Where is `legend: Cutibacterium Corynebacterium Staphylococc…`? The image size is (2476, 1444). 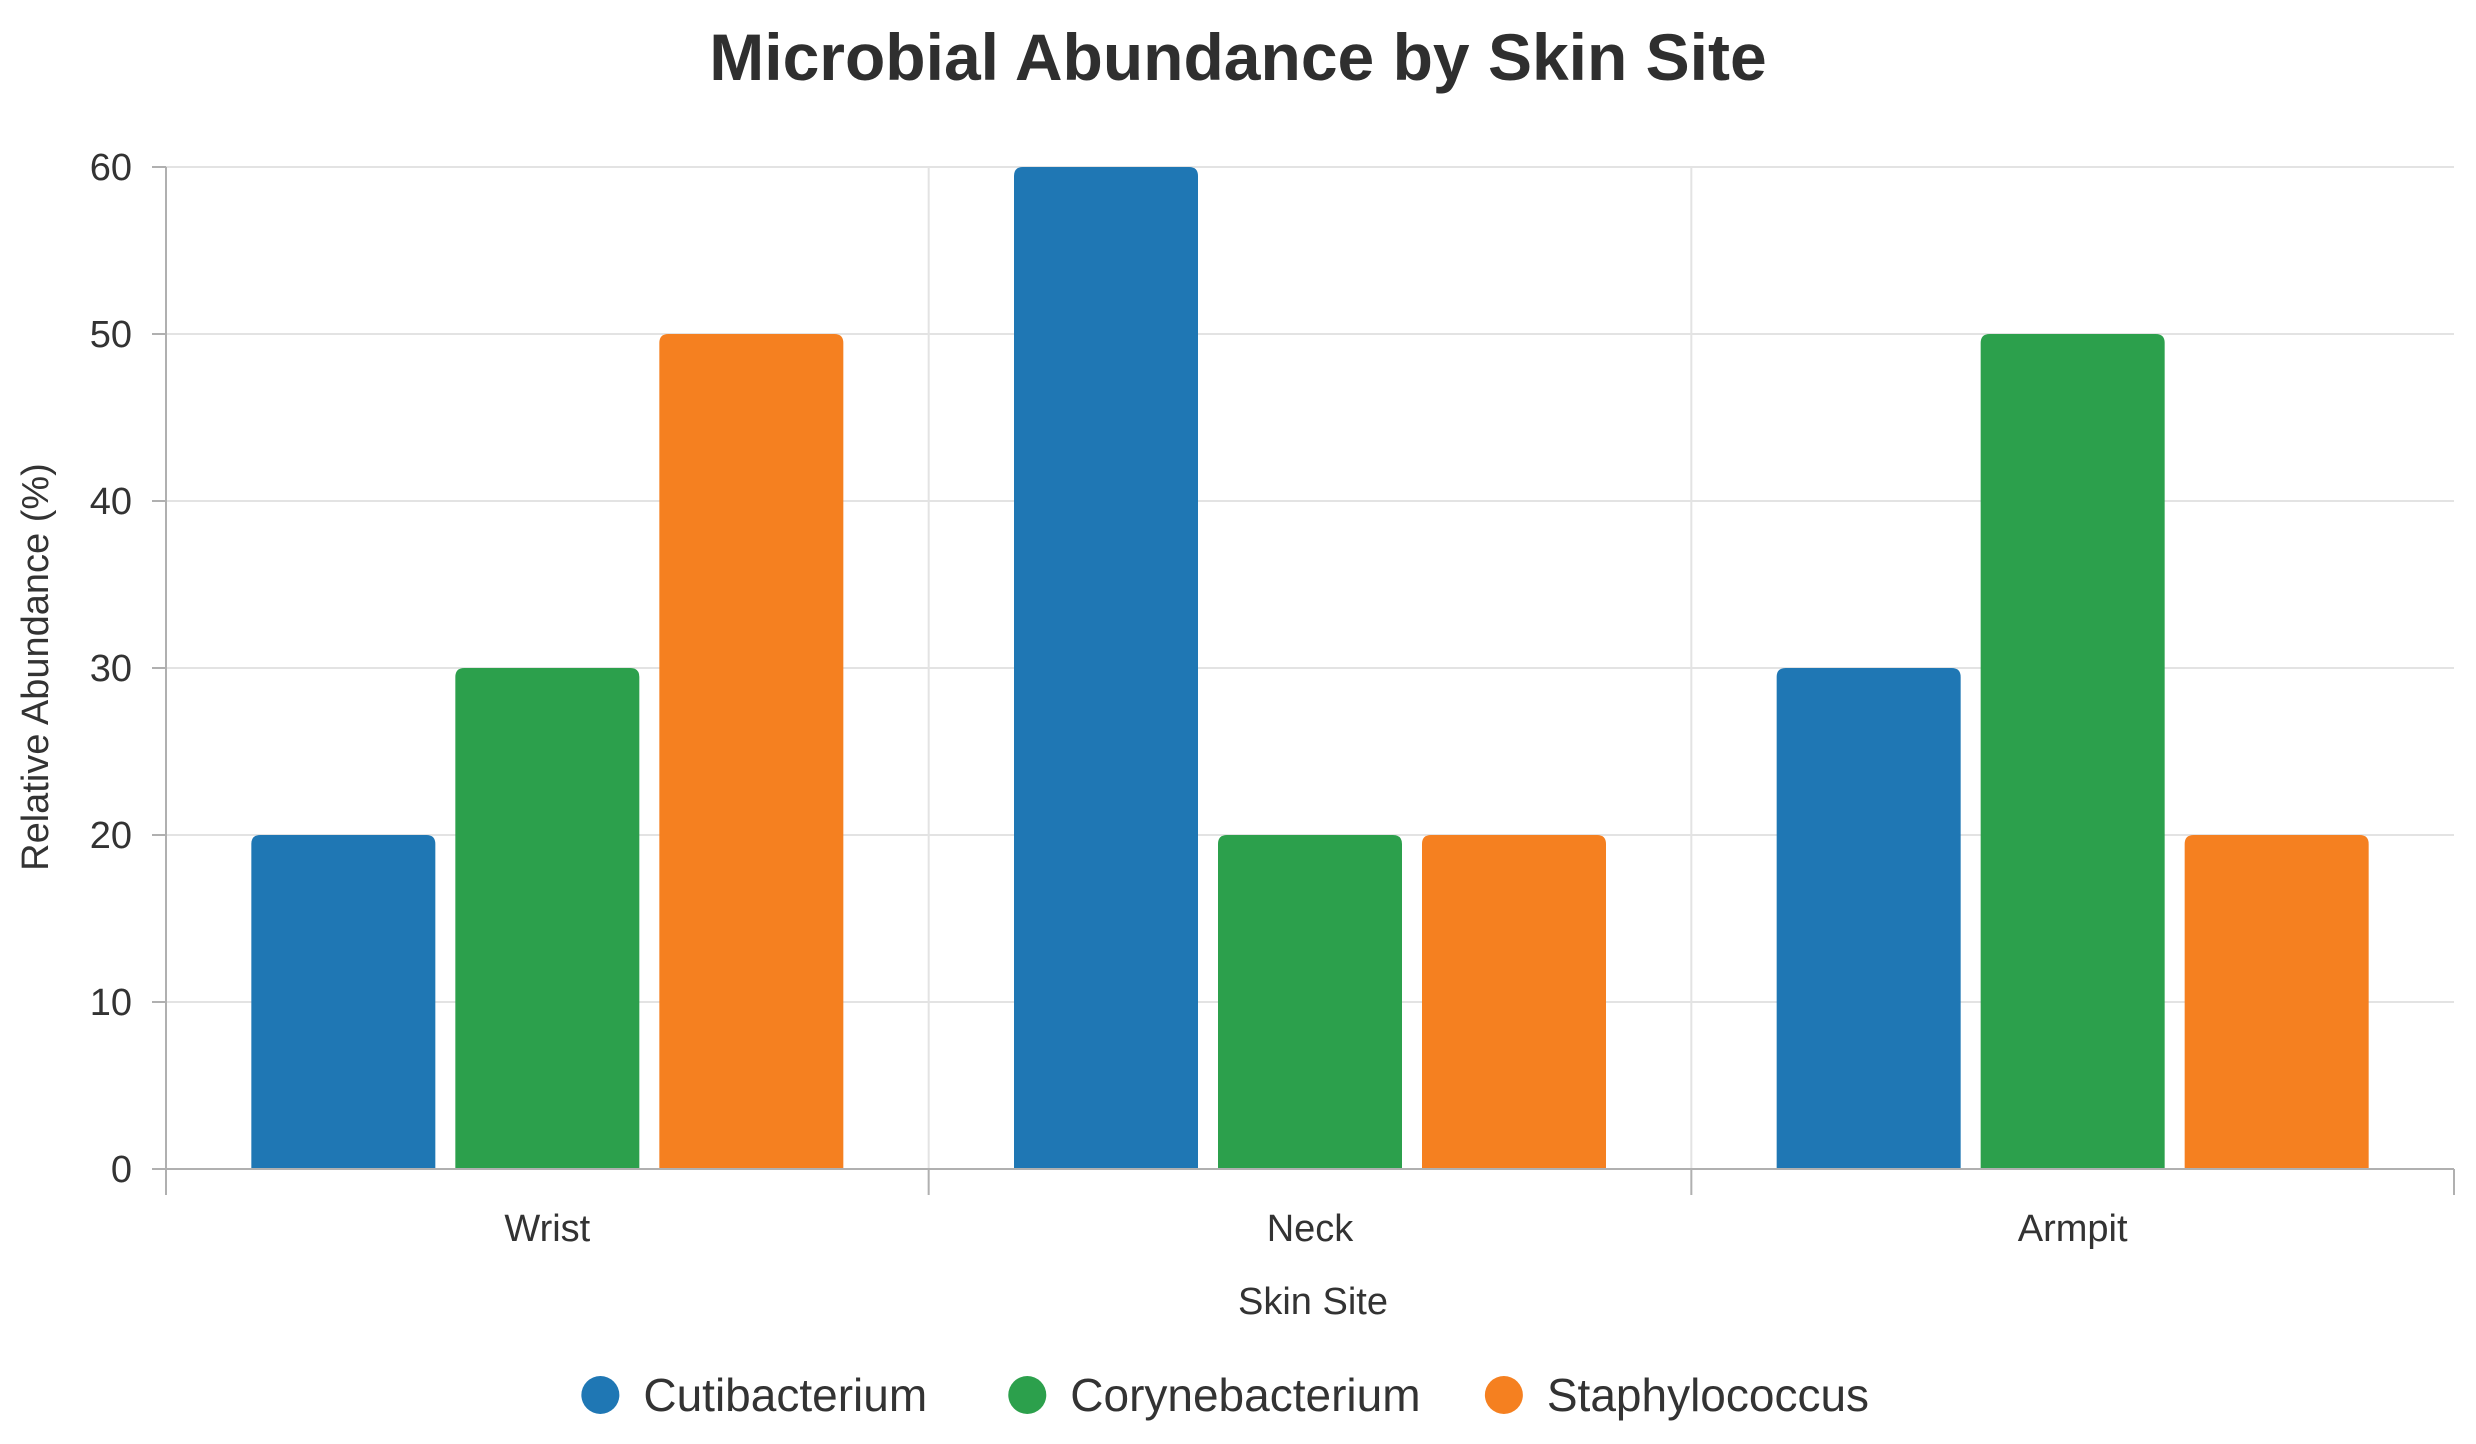
legend: Cutibacterium Corynebacterium Staphylococc… is located at coordinates (1225, 1395).